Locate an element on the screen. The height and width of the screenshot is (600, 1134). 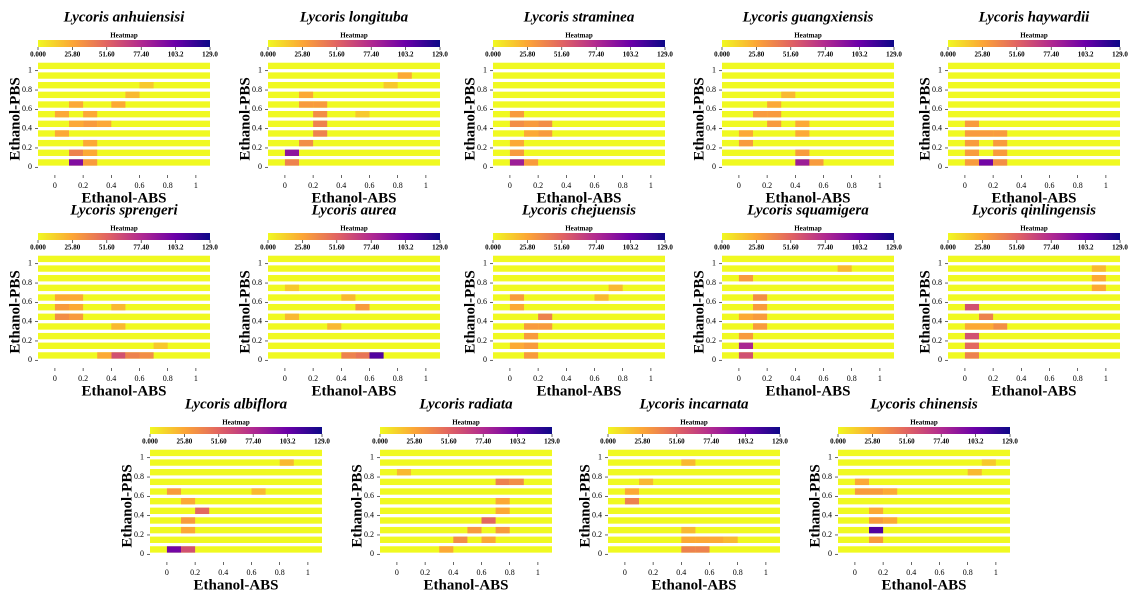
y-tick-label: 1 is located at coordinates (260, 263).